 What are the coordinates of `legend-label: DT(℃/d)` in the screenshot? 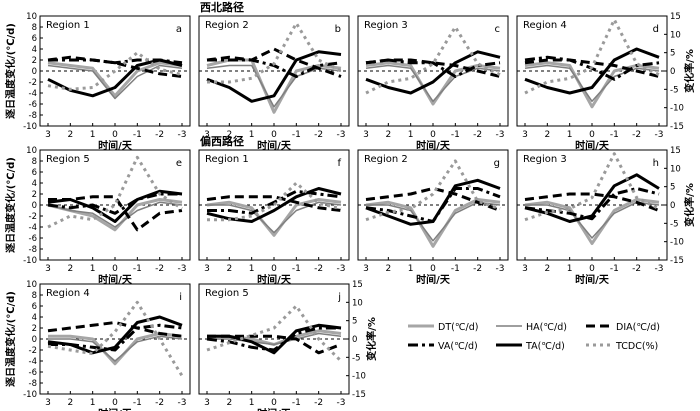 It's located at (458, 327).